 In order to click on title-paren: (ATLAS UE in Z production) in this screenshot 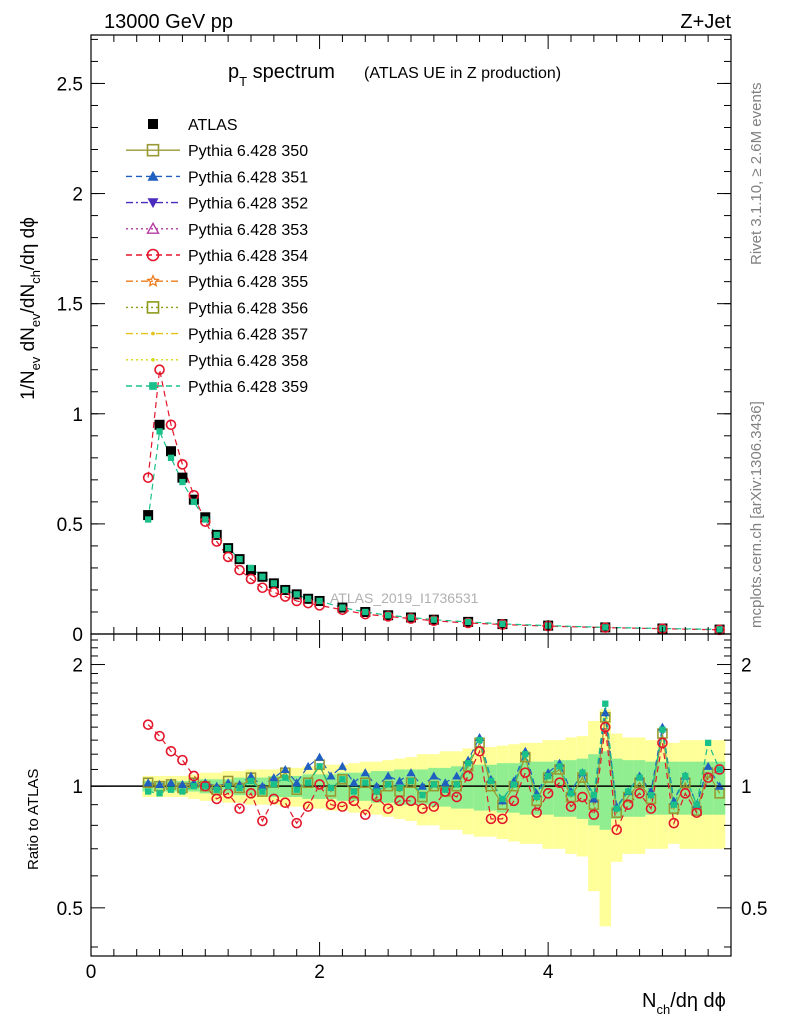, I will do `click(462, 73)`.